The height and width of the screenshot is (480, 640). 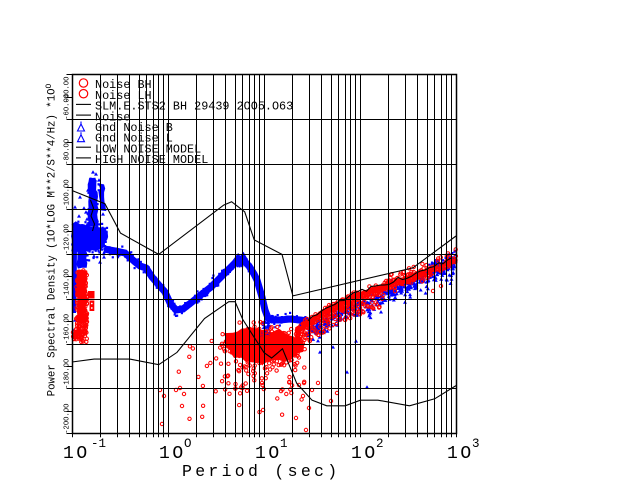 I want to click on svg-text: Noise, so click(x=112, y=117).